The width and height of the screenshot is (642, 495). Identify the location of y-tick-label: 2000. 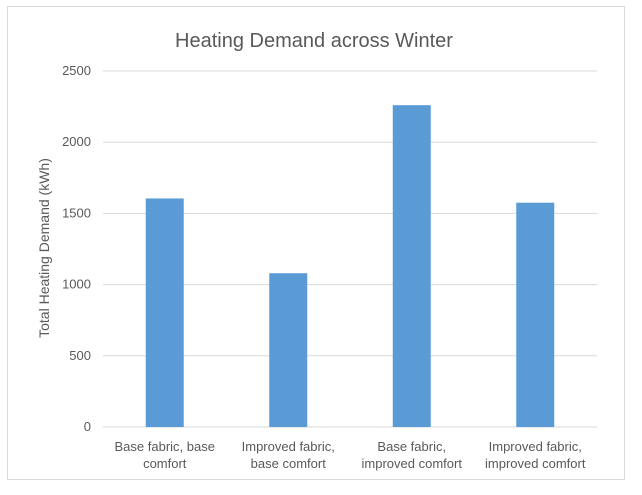
(76, 141).